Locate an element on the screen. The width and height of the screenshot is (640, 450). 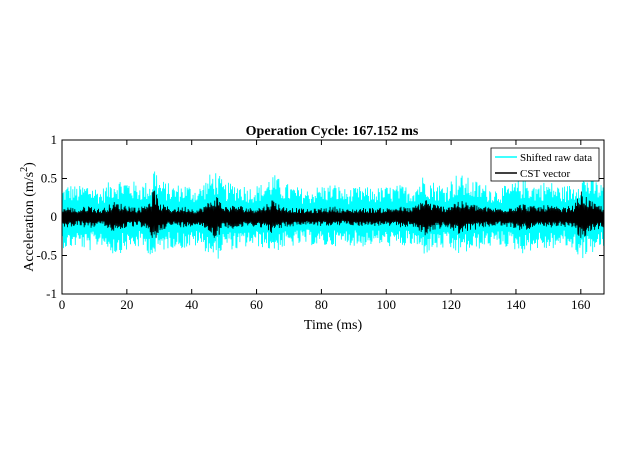
x-tick-label: 160 is located at coordinates (581, 304).